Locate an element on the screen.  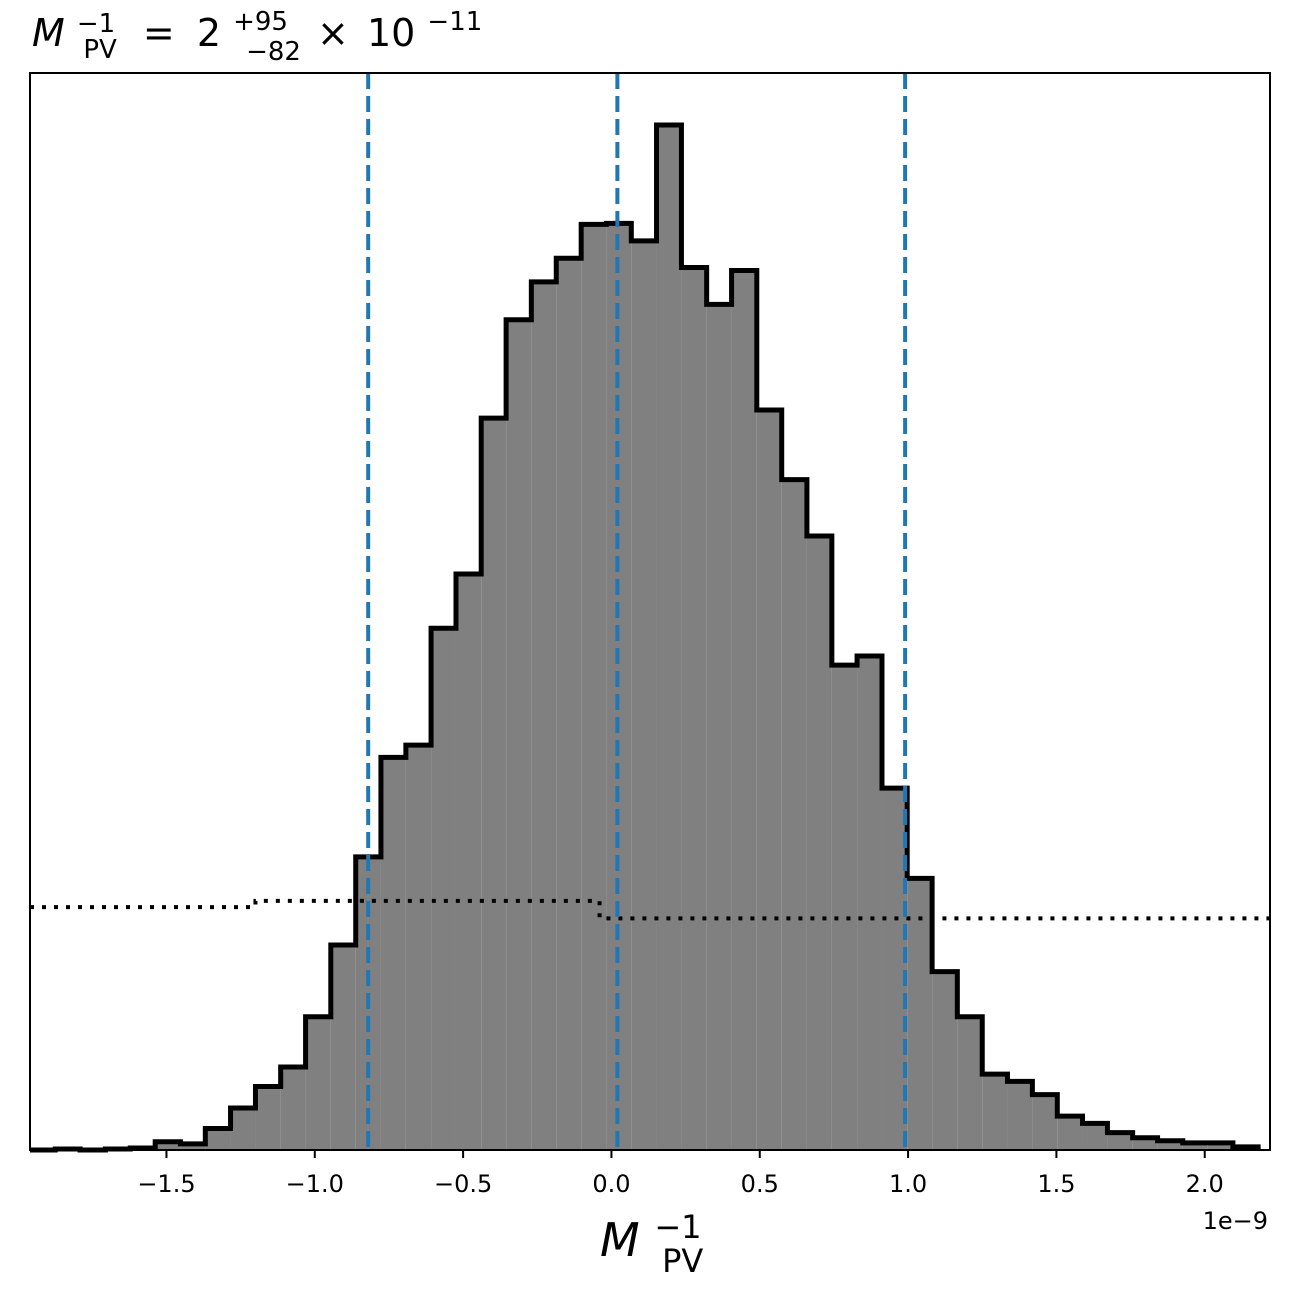
title-equals: = is located at coordinates (159, 33).